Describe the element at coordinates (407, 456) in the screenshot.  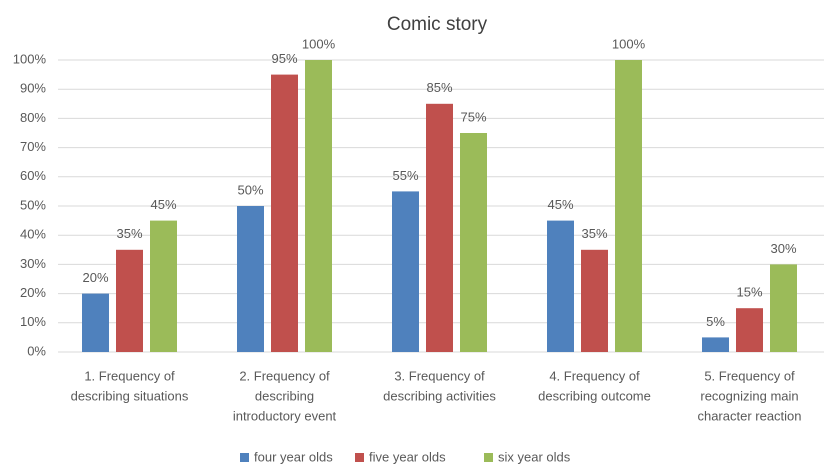
I see `legend-label: five year olds` at that location.